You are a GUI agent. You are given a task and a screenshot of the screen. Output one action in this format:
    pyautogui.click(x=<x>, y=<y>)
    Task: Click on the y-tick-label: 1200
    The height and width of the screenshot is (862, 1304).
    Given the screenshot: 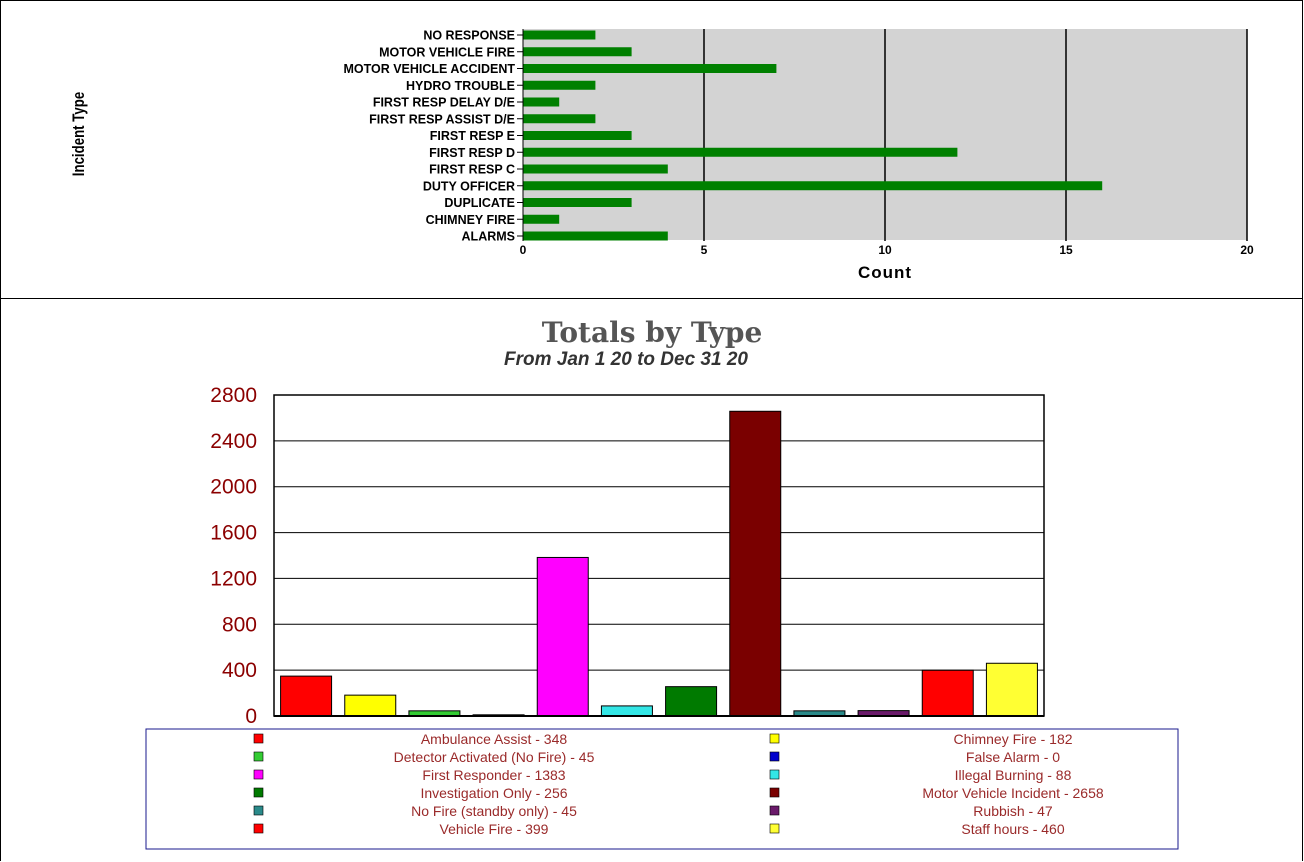 What is the action you would take?
    pyautogui.click(x=233, y=578)
    